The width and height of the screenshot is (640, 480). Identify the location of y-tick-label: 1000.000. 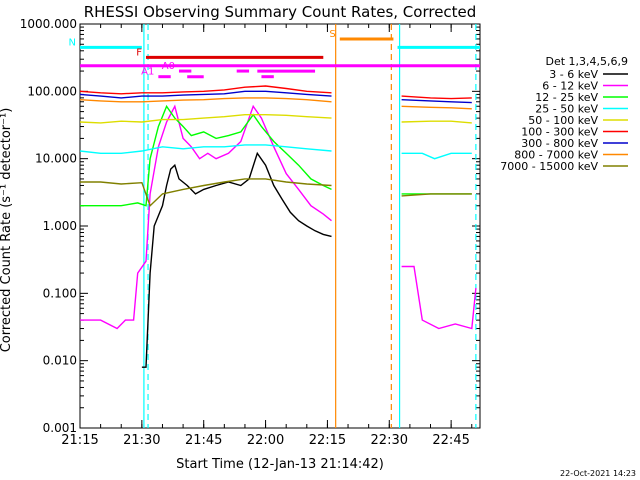
(48, 24).